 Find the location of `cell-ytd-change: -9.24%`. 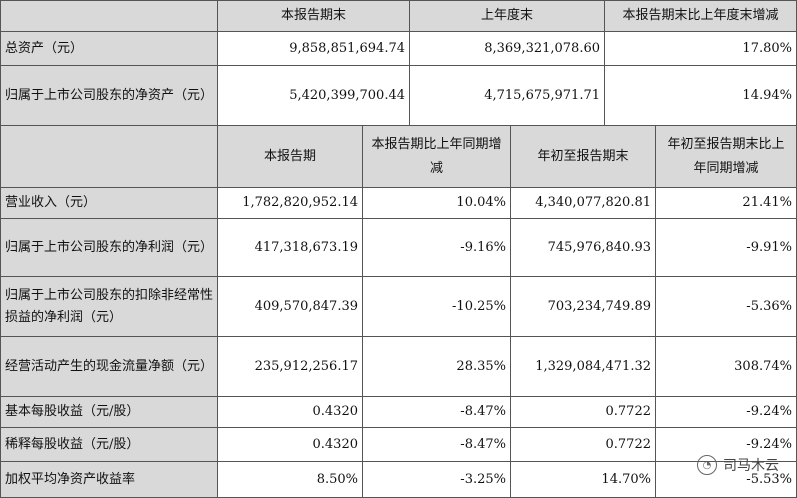

cell-ytd-change: -9.24% is located at coordinates (726, 412).